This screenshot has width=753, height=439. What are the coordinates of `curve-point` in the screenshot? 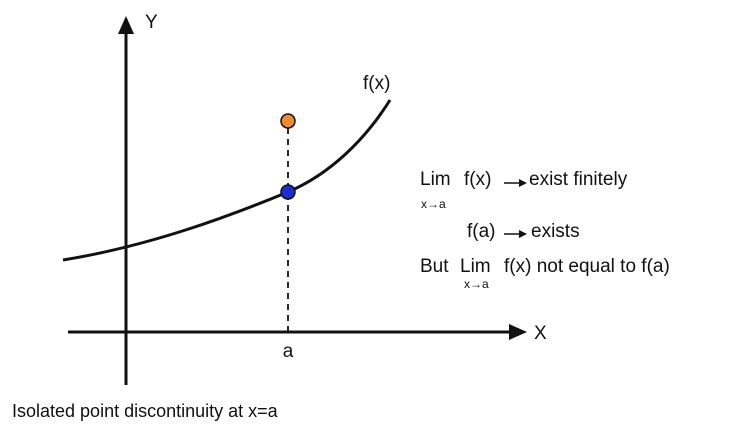 It's located at (288, 192).